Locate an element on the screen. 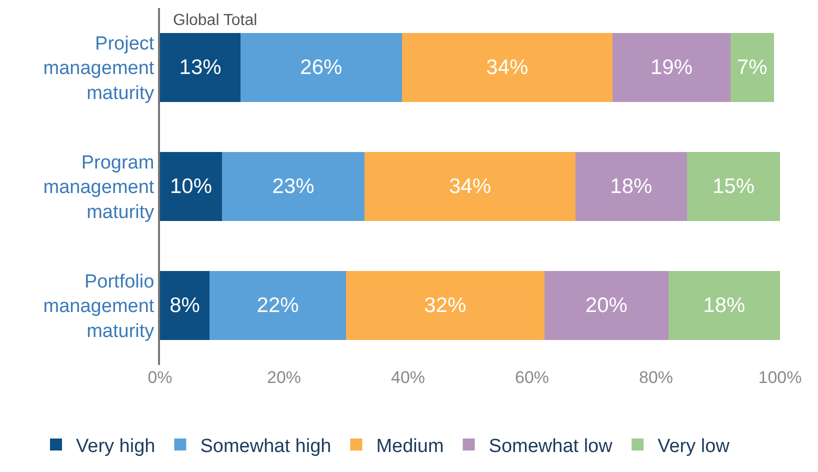 The image size is (818, 472). x-tick-label: 100% is located at coordinates (780, 377).